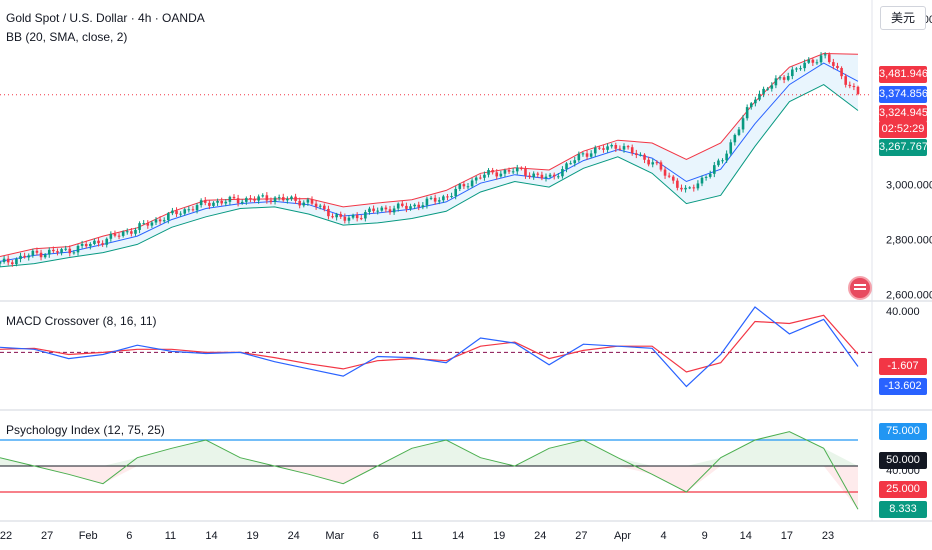 The width and height of the screenshot is (932, 550). Describe the element at coordinates (903, 74) in the screenshot. I see `bb-upper-badge: 3,481.946` at that location.